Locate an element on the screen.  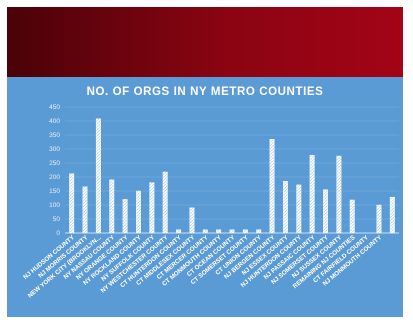
y-tick-label: 400 is located at coordinates (54, 121).